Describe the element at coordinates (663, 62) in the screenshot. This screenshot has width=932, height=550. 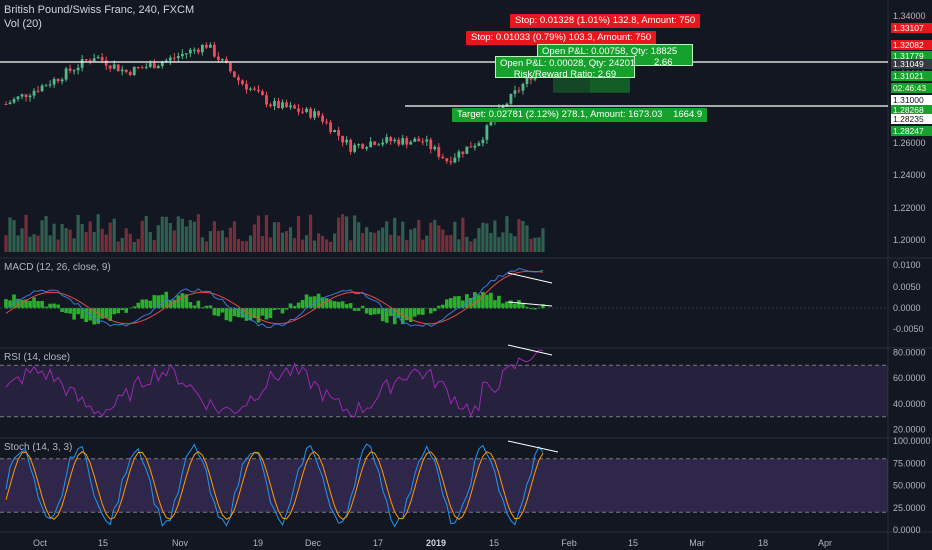
I see `open-pnl-1-tail: 2.66` at that location.